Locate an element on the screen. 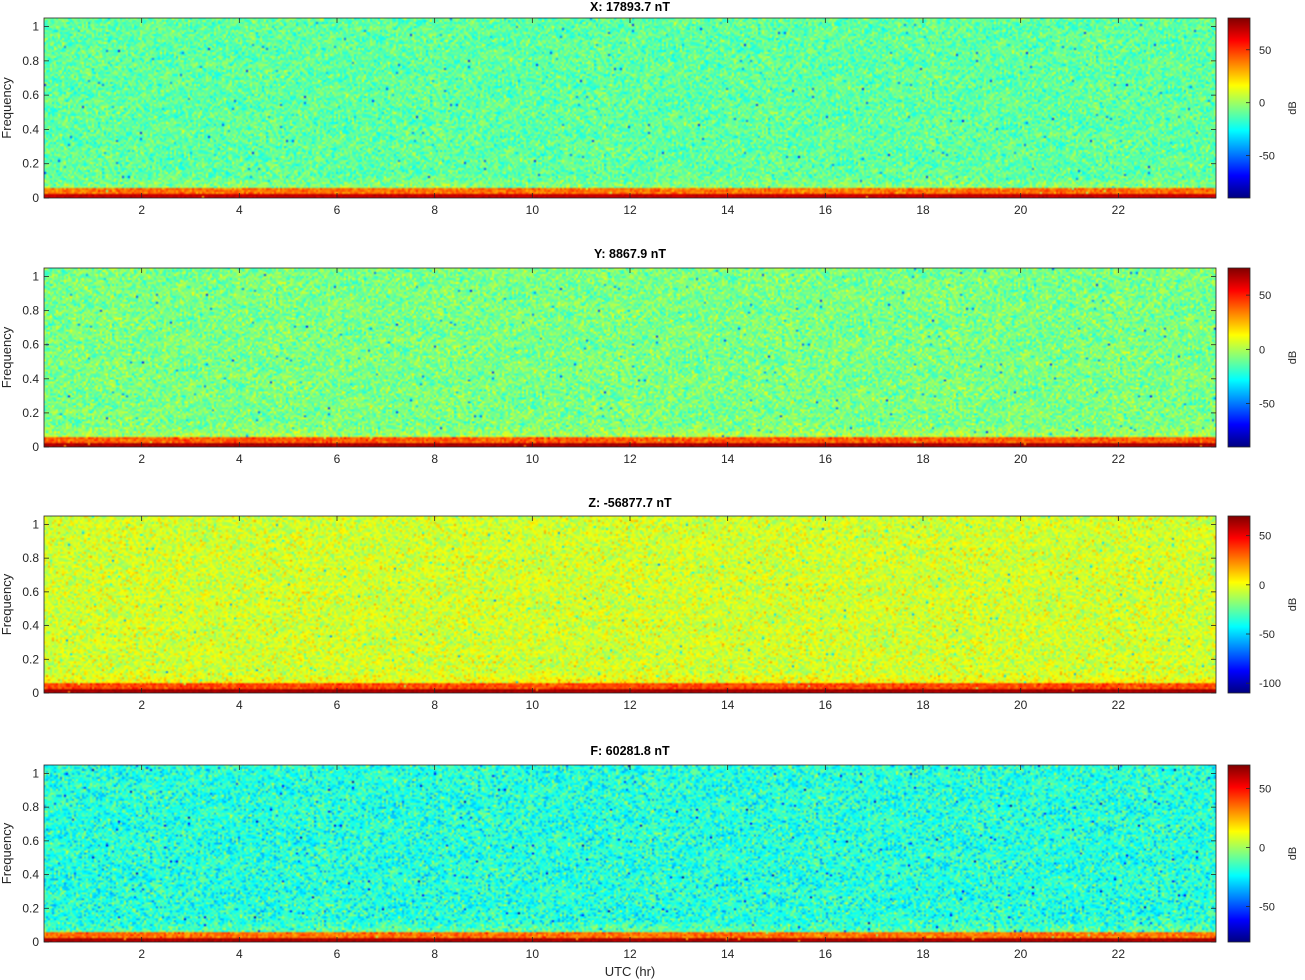 The width and height of the screenshot is (1305, 980). colorbar: 50 0 -50 -100 dB is located at coordinates (1263, 604).